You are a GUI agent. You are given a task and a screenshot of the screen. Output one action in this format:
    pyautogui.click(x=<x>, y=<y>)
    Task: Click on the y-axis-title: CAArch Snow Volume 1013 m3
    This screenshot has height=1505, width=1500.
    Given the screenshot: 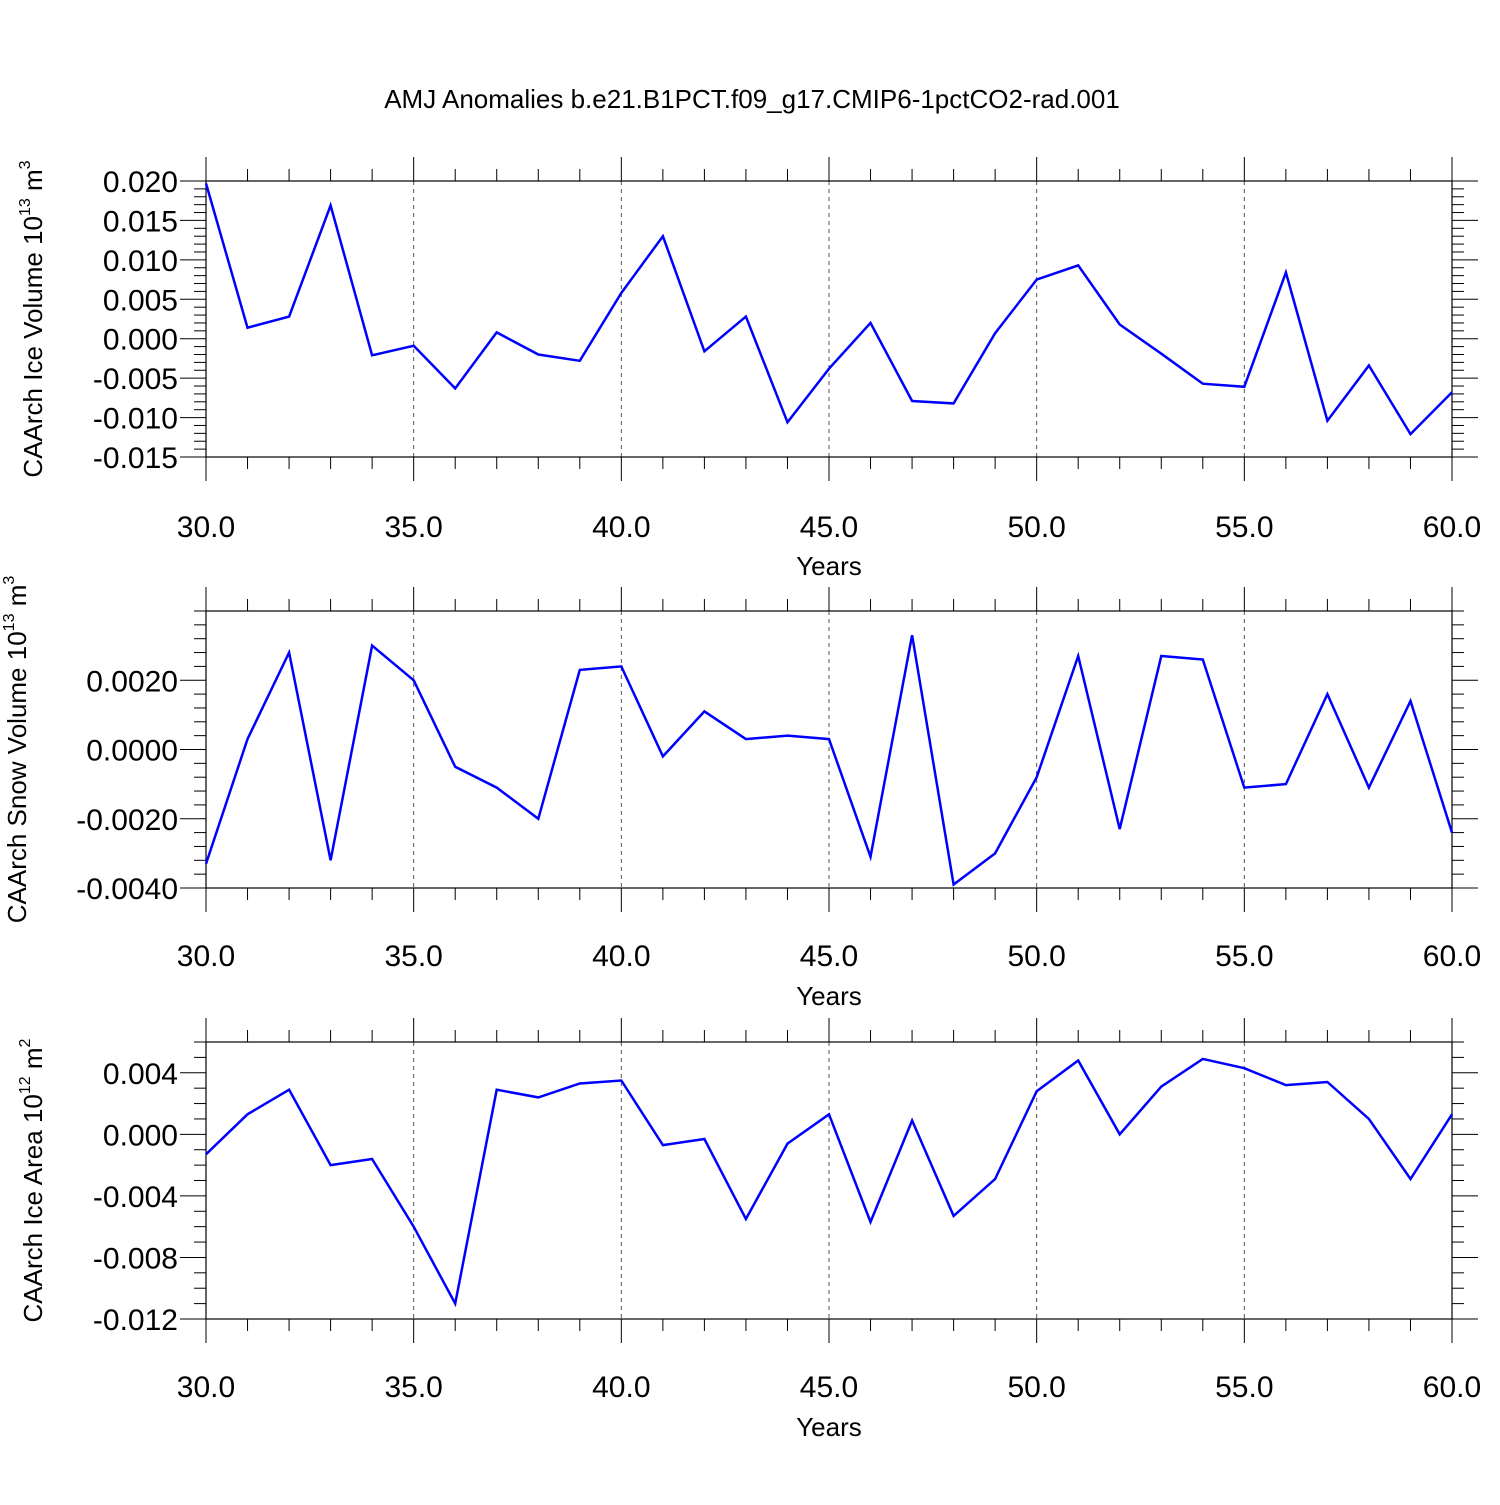 What is the action you would take?
    pyautogui.click(x=16, y=750)
    